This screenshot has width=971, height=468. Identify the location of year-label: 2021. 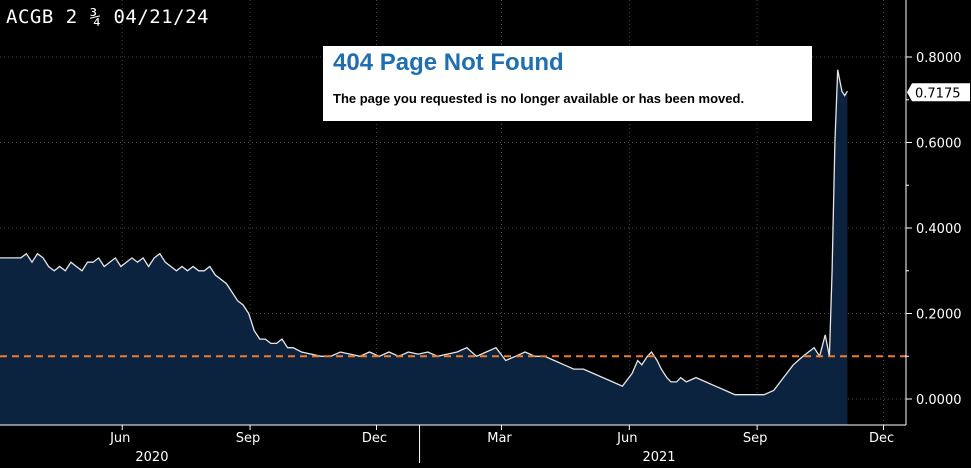
(658, 457).